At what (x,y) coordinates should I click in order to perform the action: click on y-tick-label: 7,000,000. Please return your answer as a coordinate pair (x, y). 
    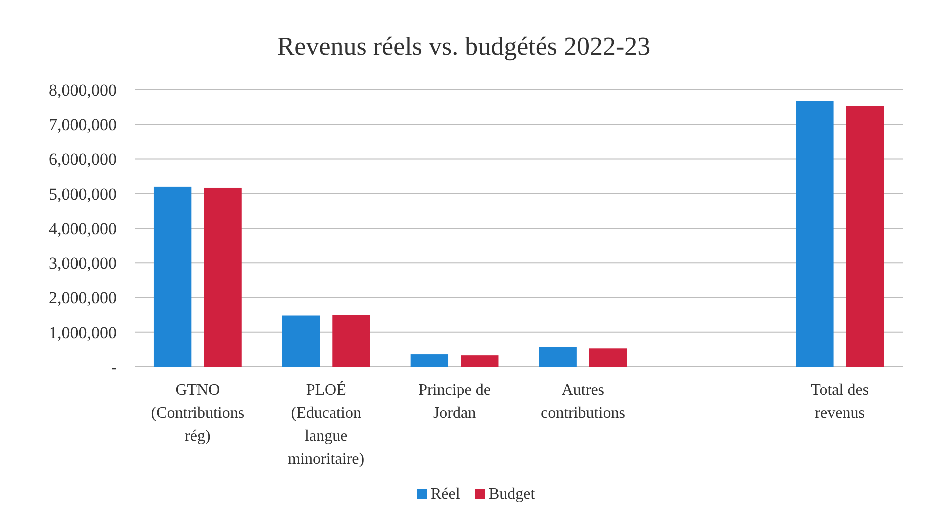
    Looking at the image, I should click on (83, 125).